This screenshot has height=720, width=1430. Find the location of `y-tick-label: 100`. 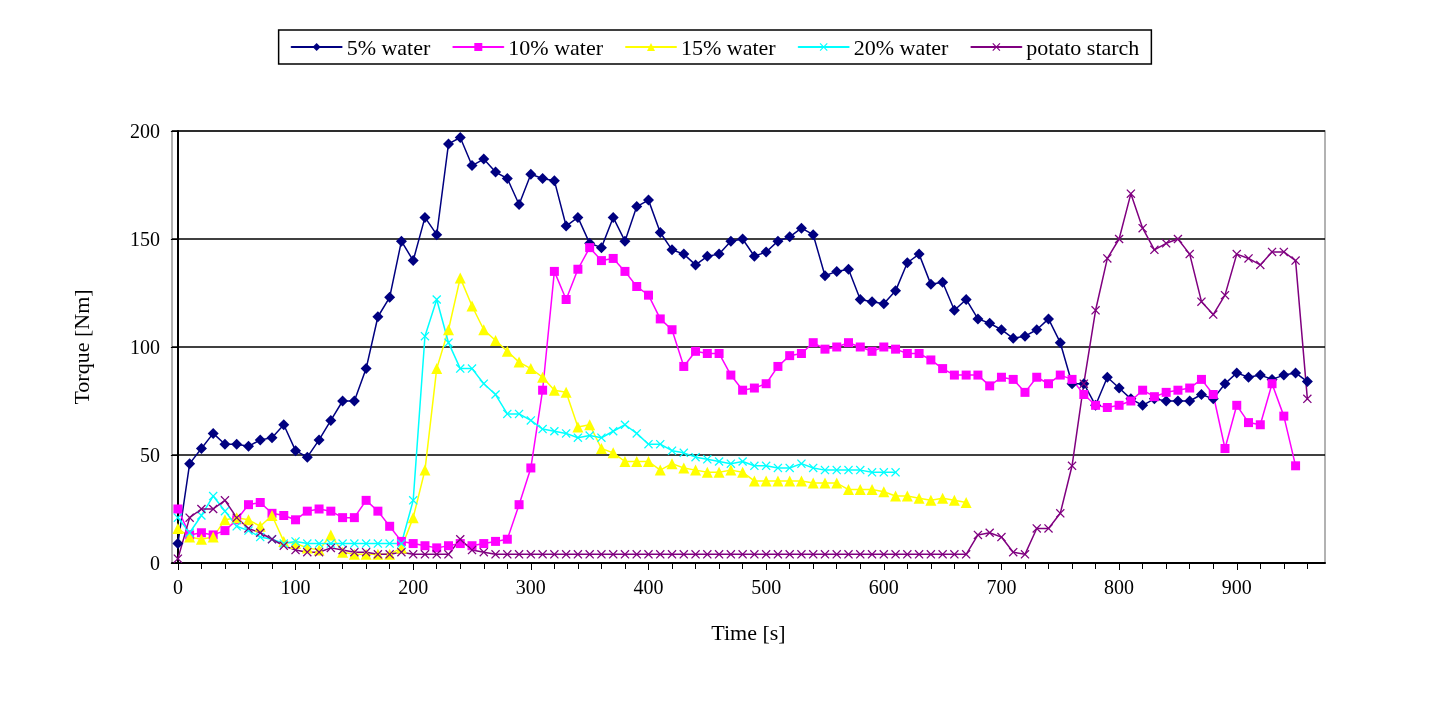

y-tick-label: 100 is located at coordinates (145, 347).